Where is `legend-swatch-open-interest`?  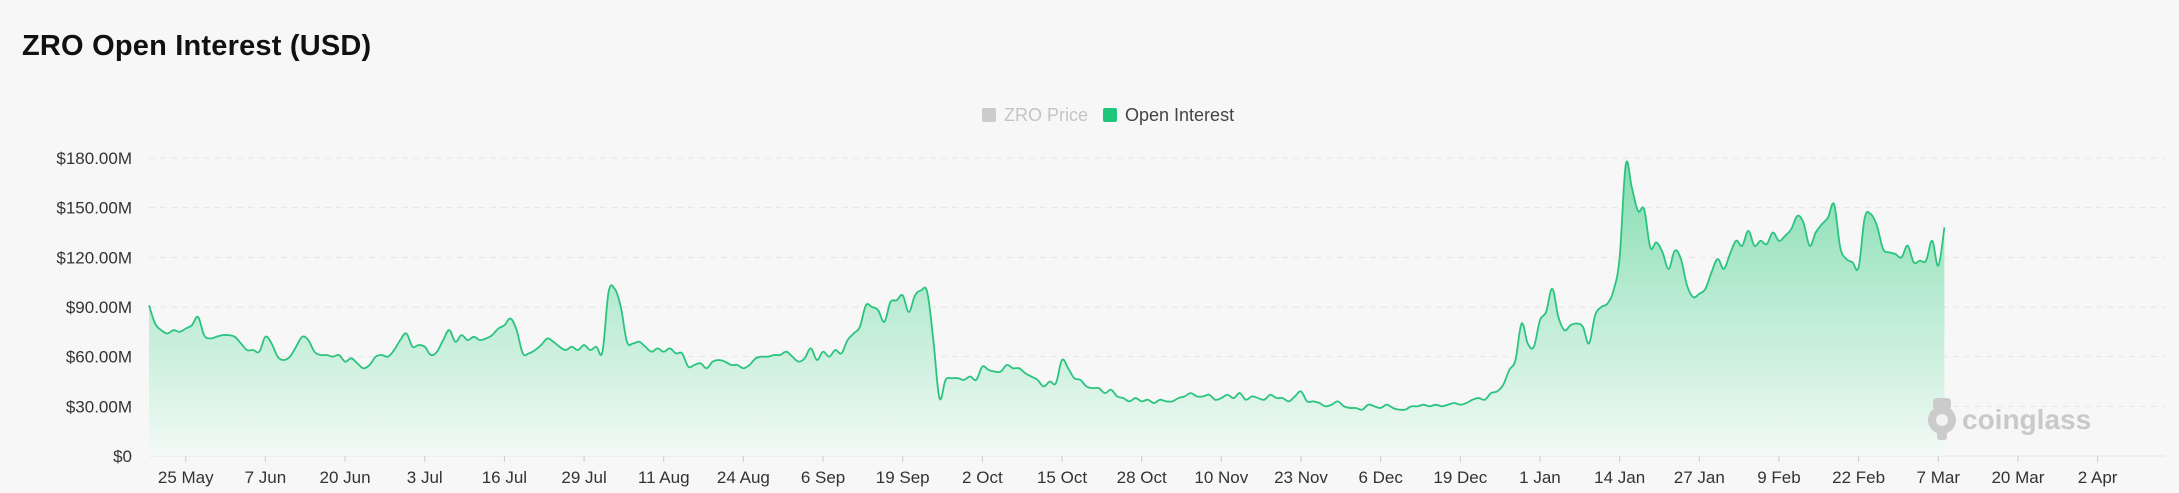
legend-swatch-open-interest is located at coordinates (1110, 115).